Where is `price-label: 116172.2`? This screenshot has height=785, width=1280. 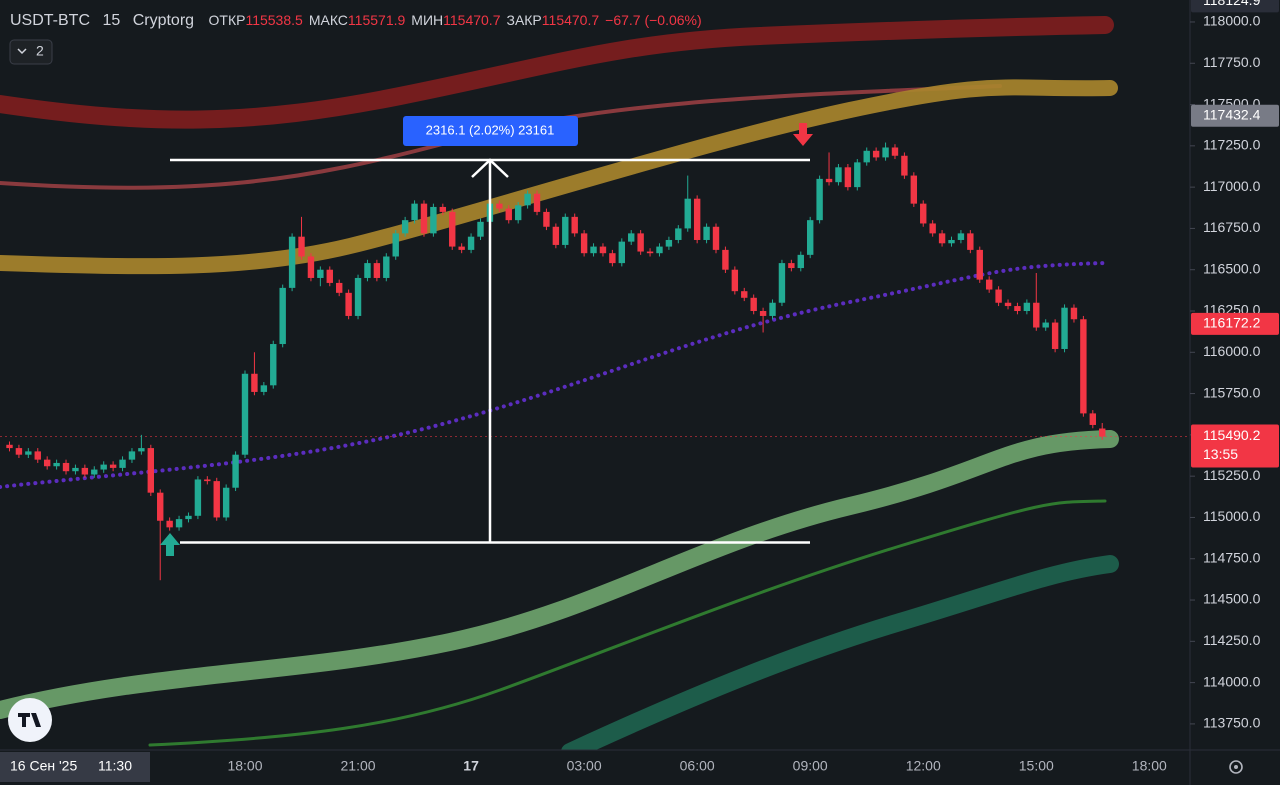 price-label: 116172.2 is located at coordinates (1232, 323).